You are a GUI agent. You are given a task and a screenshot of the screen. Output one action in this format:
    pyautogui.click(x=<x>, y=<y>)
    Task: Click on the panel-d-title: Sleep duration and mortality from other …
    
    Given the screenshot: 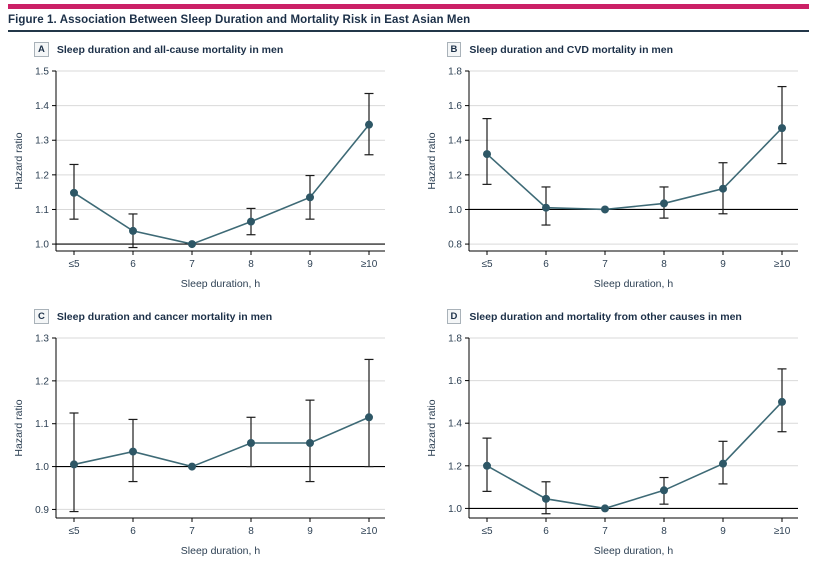 What is the action you would take?
    pyautogui.click(x=605, y=316)
    